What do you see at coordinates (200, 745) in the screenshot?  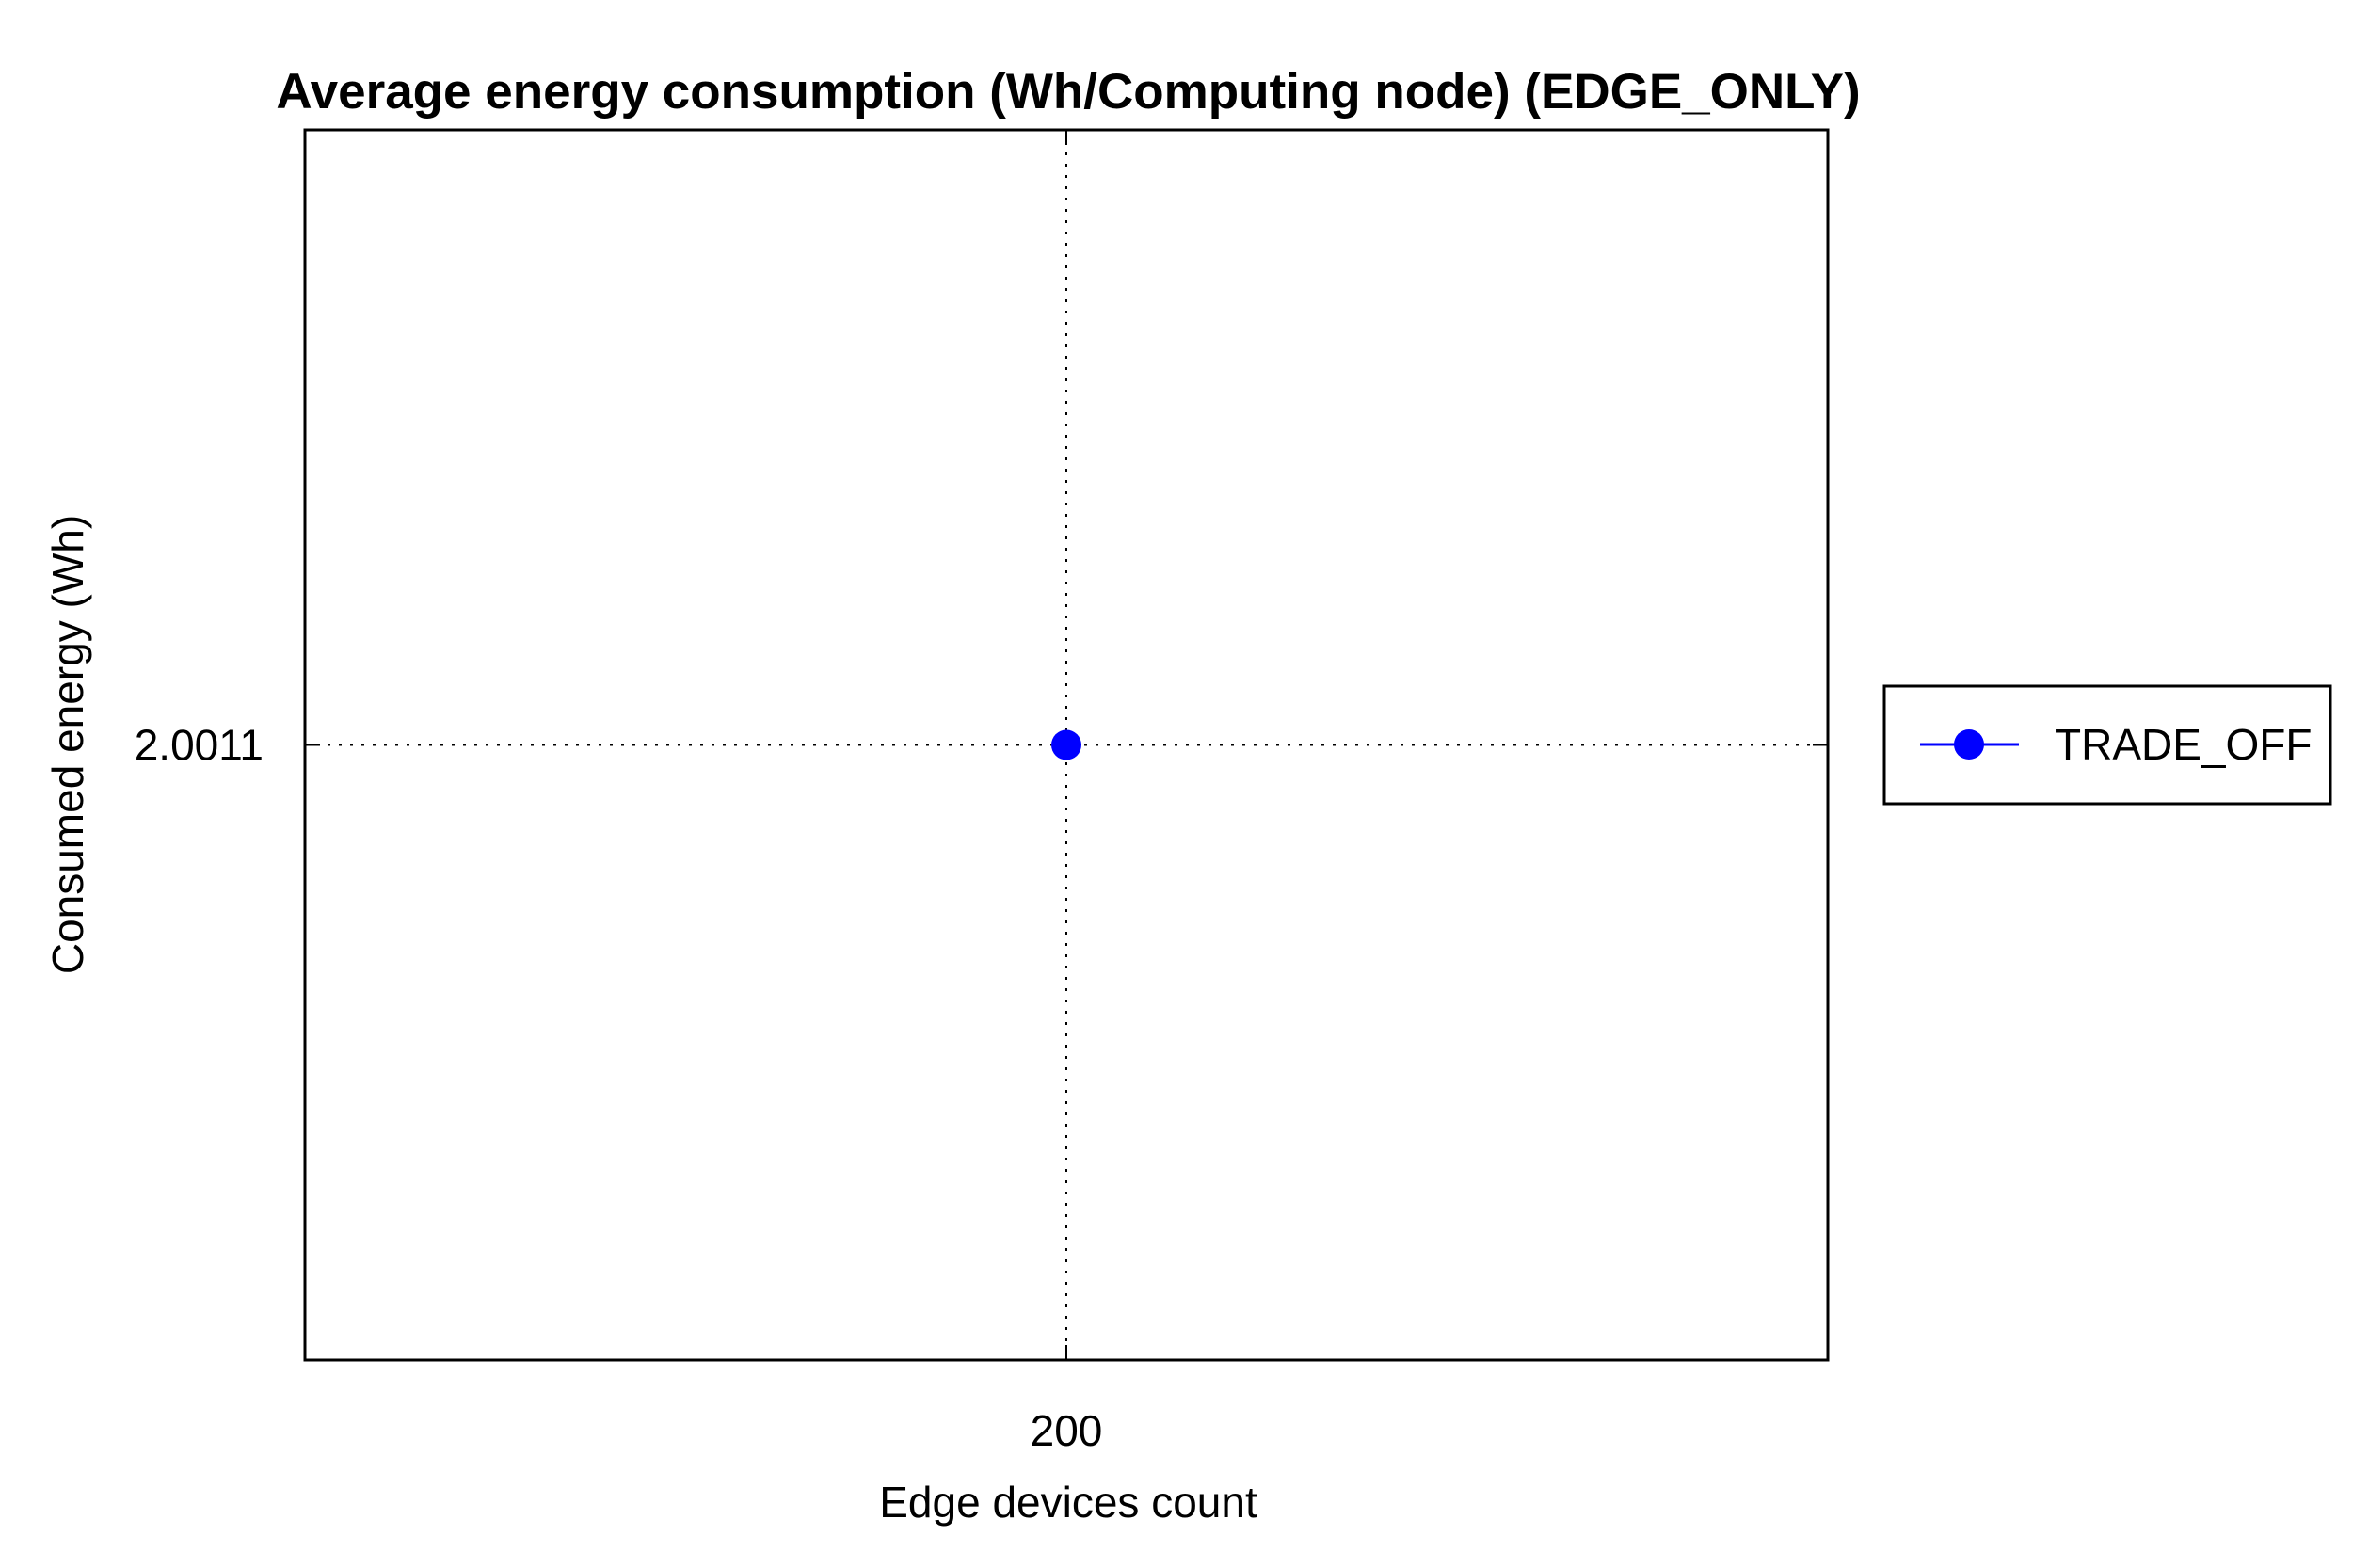 I see `y-tick-label: 2.0011` at bounding box center [200, 745].